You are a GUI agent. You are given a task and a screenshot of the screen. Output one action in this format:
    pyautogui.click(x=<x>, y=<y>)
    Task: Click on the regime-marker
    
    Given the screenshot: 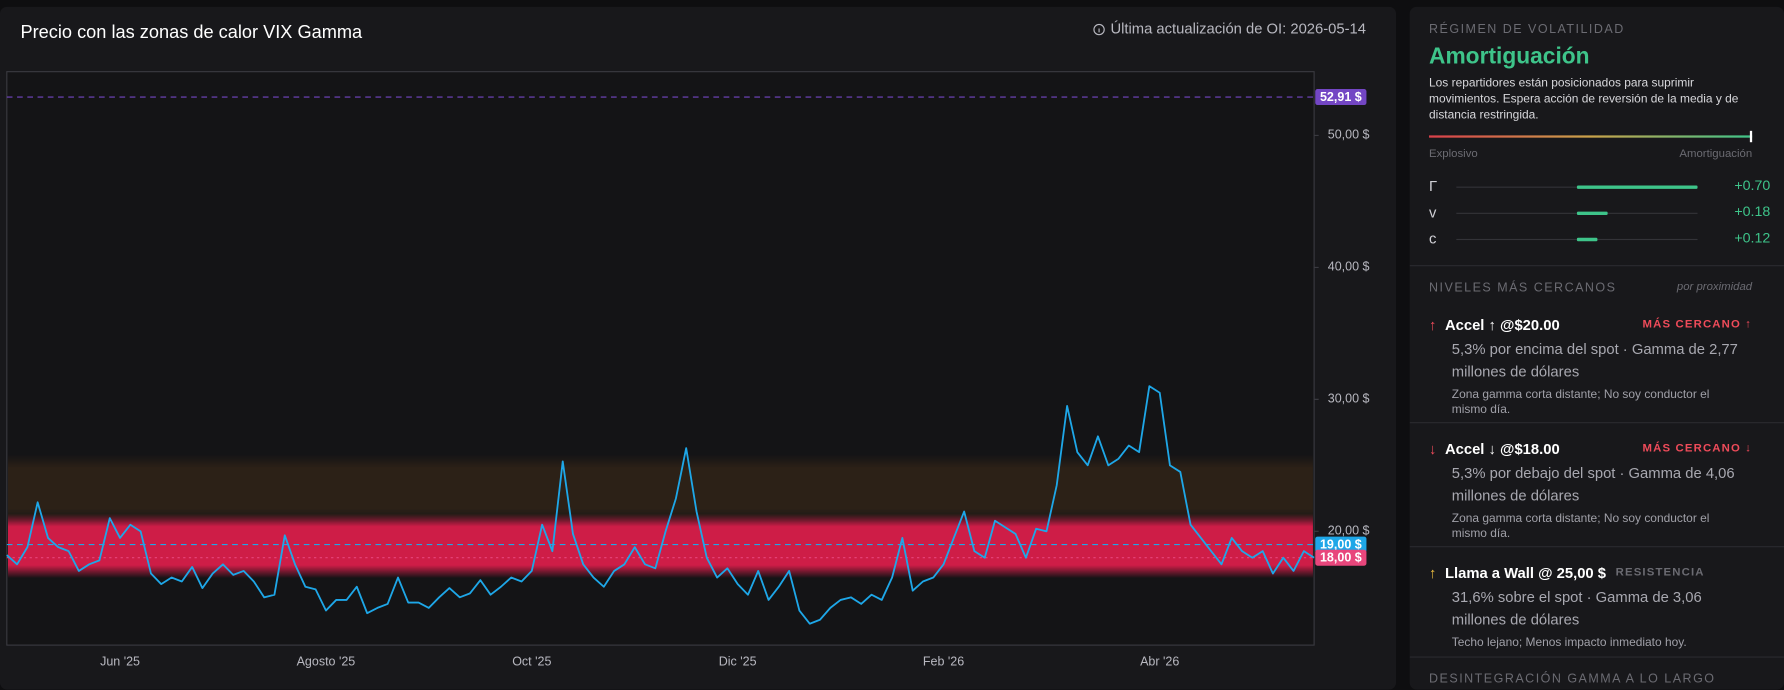 What is the action you would take?
    pyautogui.click(x=1751, y=136)
    